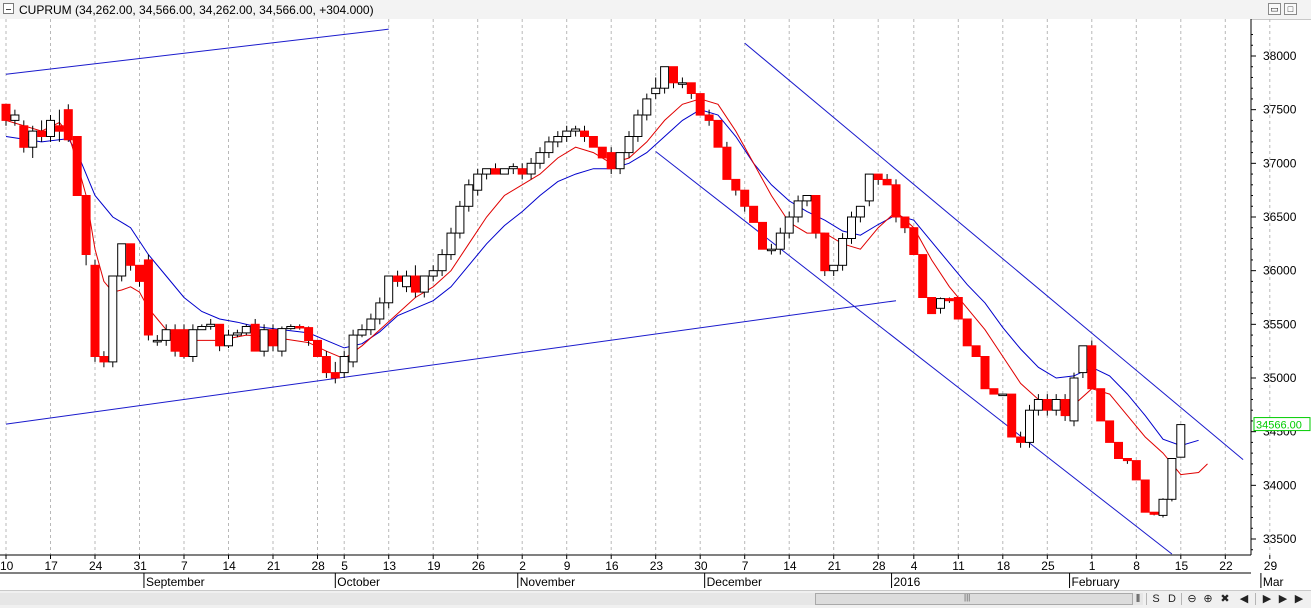 This screenshot has width=1311, height=608. What do you see at coordinates (52, 566) in the screenshot?
I see `x-tick-label: 17` at bounding box center [52, 566].